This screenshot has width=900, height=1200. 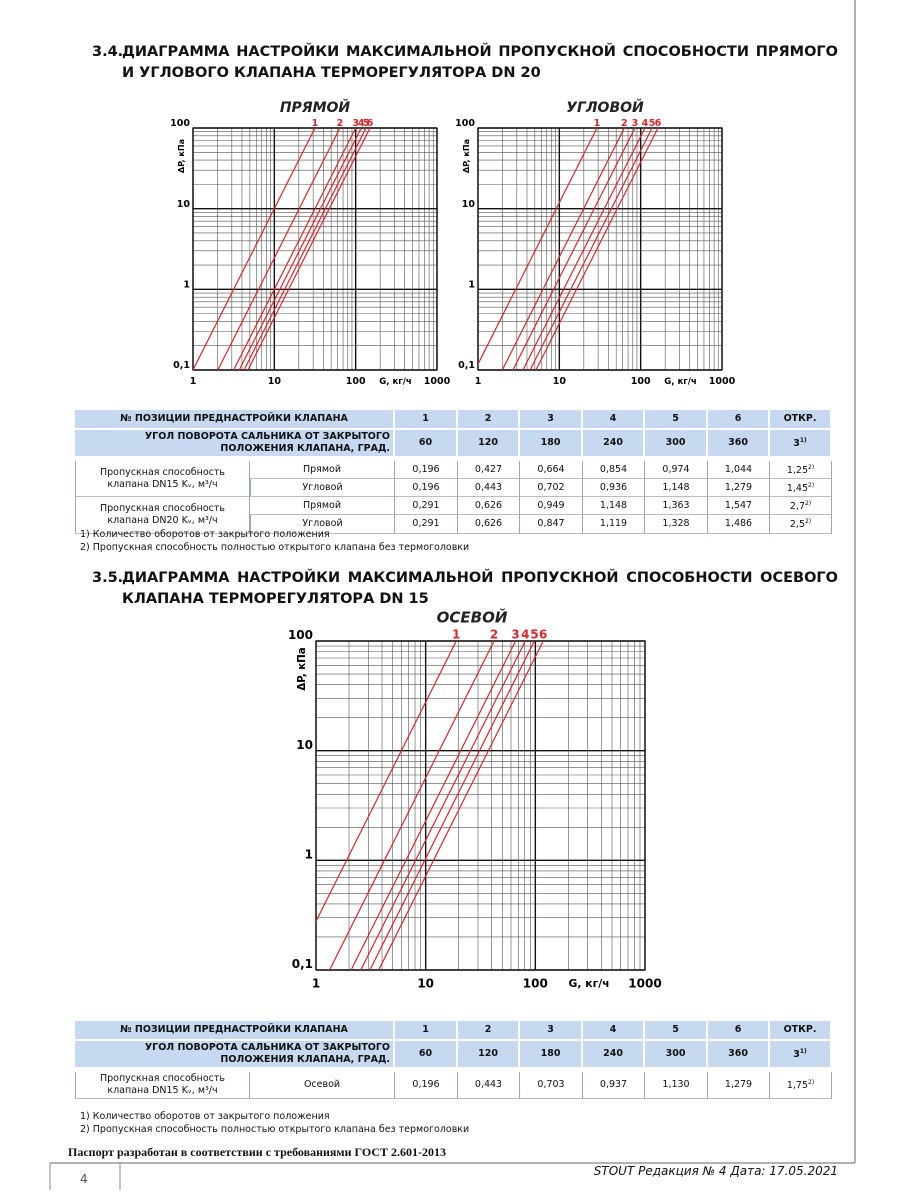 I want to click on x-tick-label: 100, so click(x=641, y=381).